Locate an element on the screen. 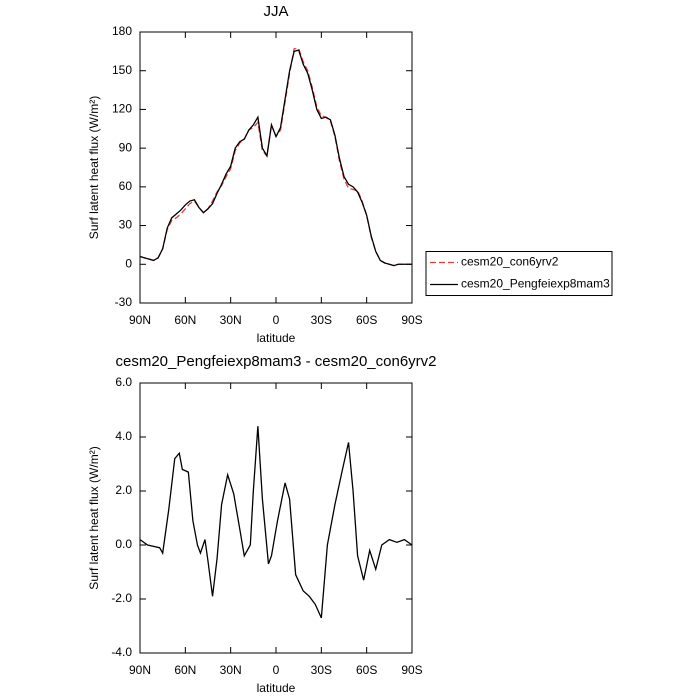  y-tick-label: 30 is located at coordinates (126, 225).